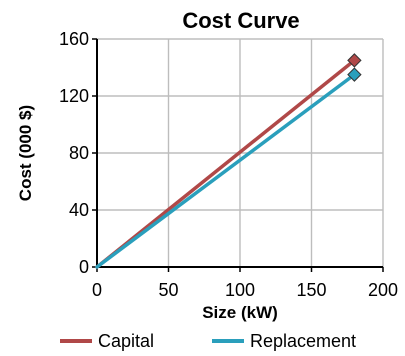 Image resolution: width=405 pixels, height=356 pixels. Describe the element at coordinates (311, 290) in the screenshot. I see `x-tick-label: 150` at that location.